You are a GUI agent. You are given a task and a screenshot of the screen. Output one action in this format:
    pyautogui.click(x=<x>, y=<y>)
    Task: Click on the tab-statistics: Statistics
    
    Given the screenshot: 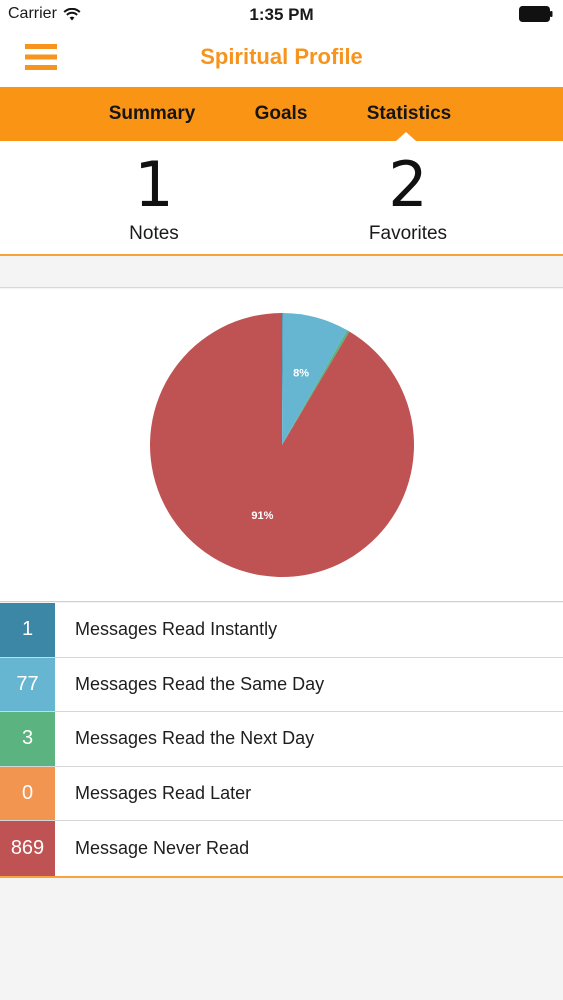 What is the action you would take?
    pyautogui.click(x=409, y=113)
    